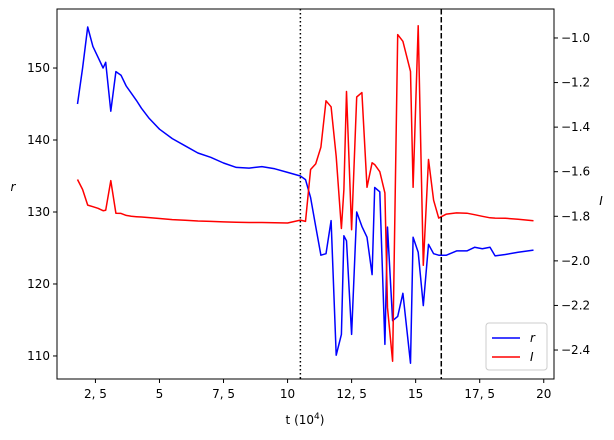 This screenshot has width=614, height=440. I want to click on y-left-axis-label: r, so click(14, 187).